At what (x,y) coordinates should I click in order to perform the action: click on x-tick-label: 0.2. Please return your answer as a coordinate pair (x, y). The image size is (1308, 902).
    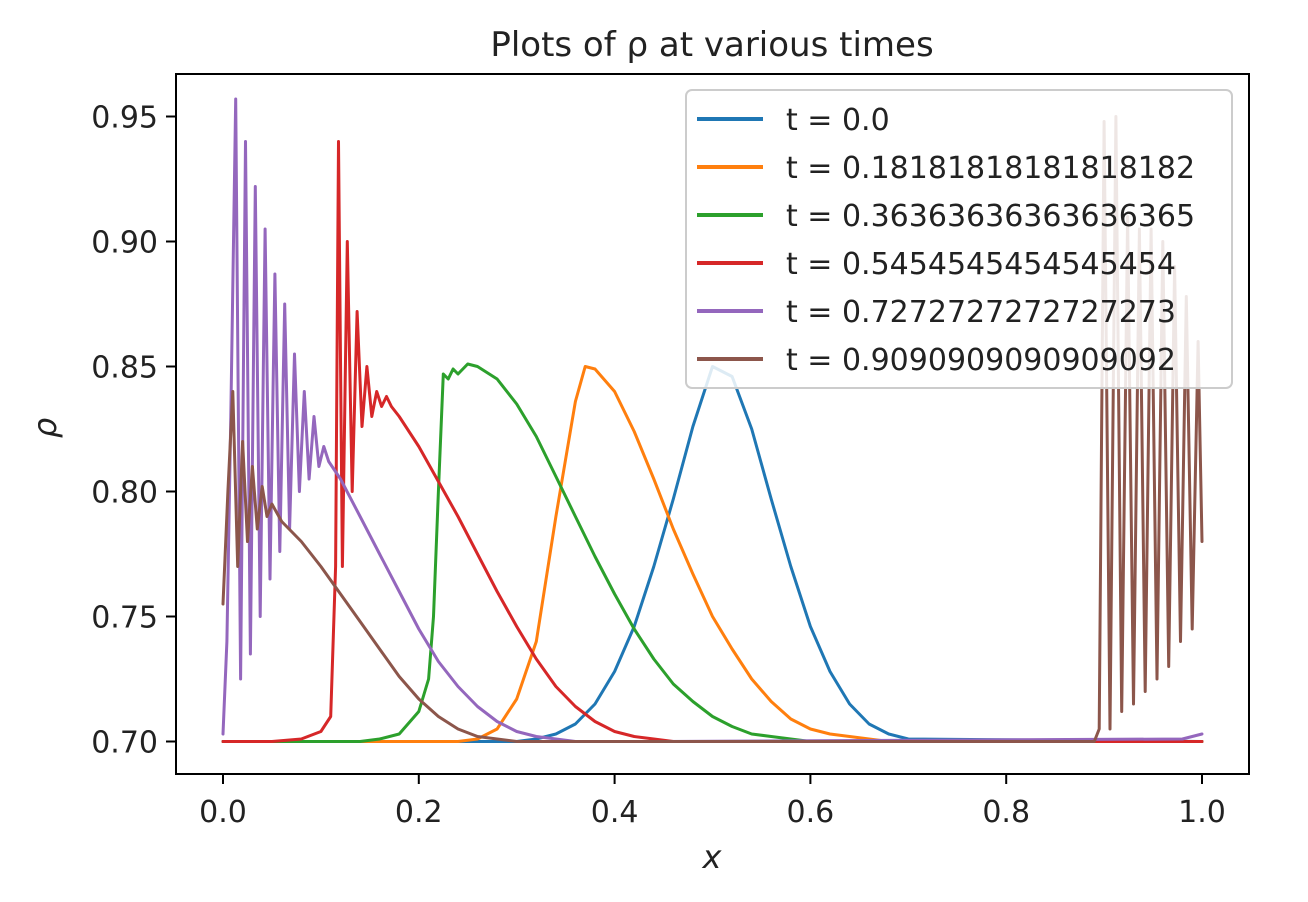
    Looking at the image, I should click on (419, 812).